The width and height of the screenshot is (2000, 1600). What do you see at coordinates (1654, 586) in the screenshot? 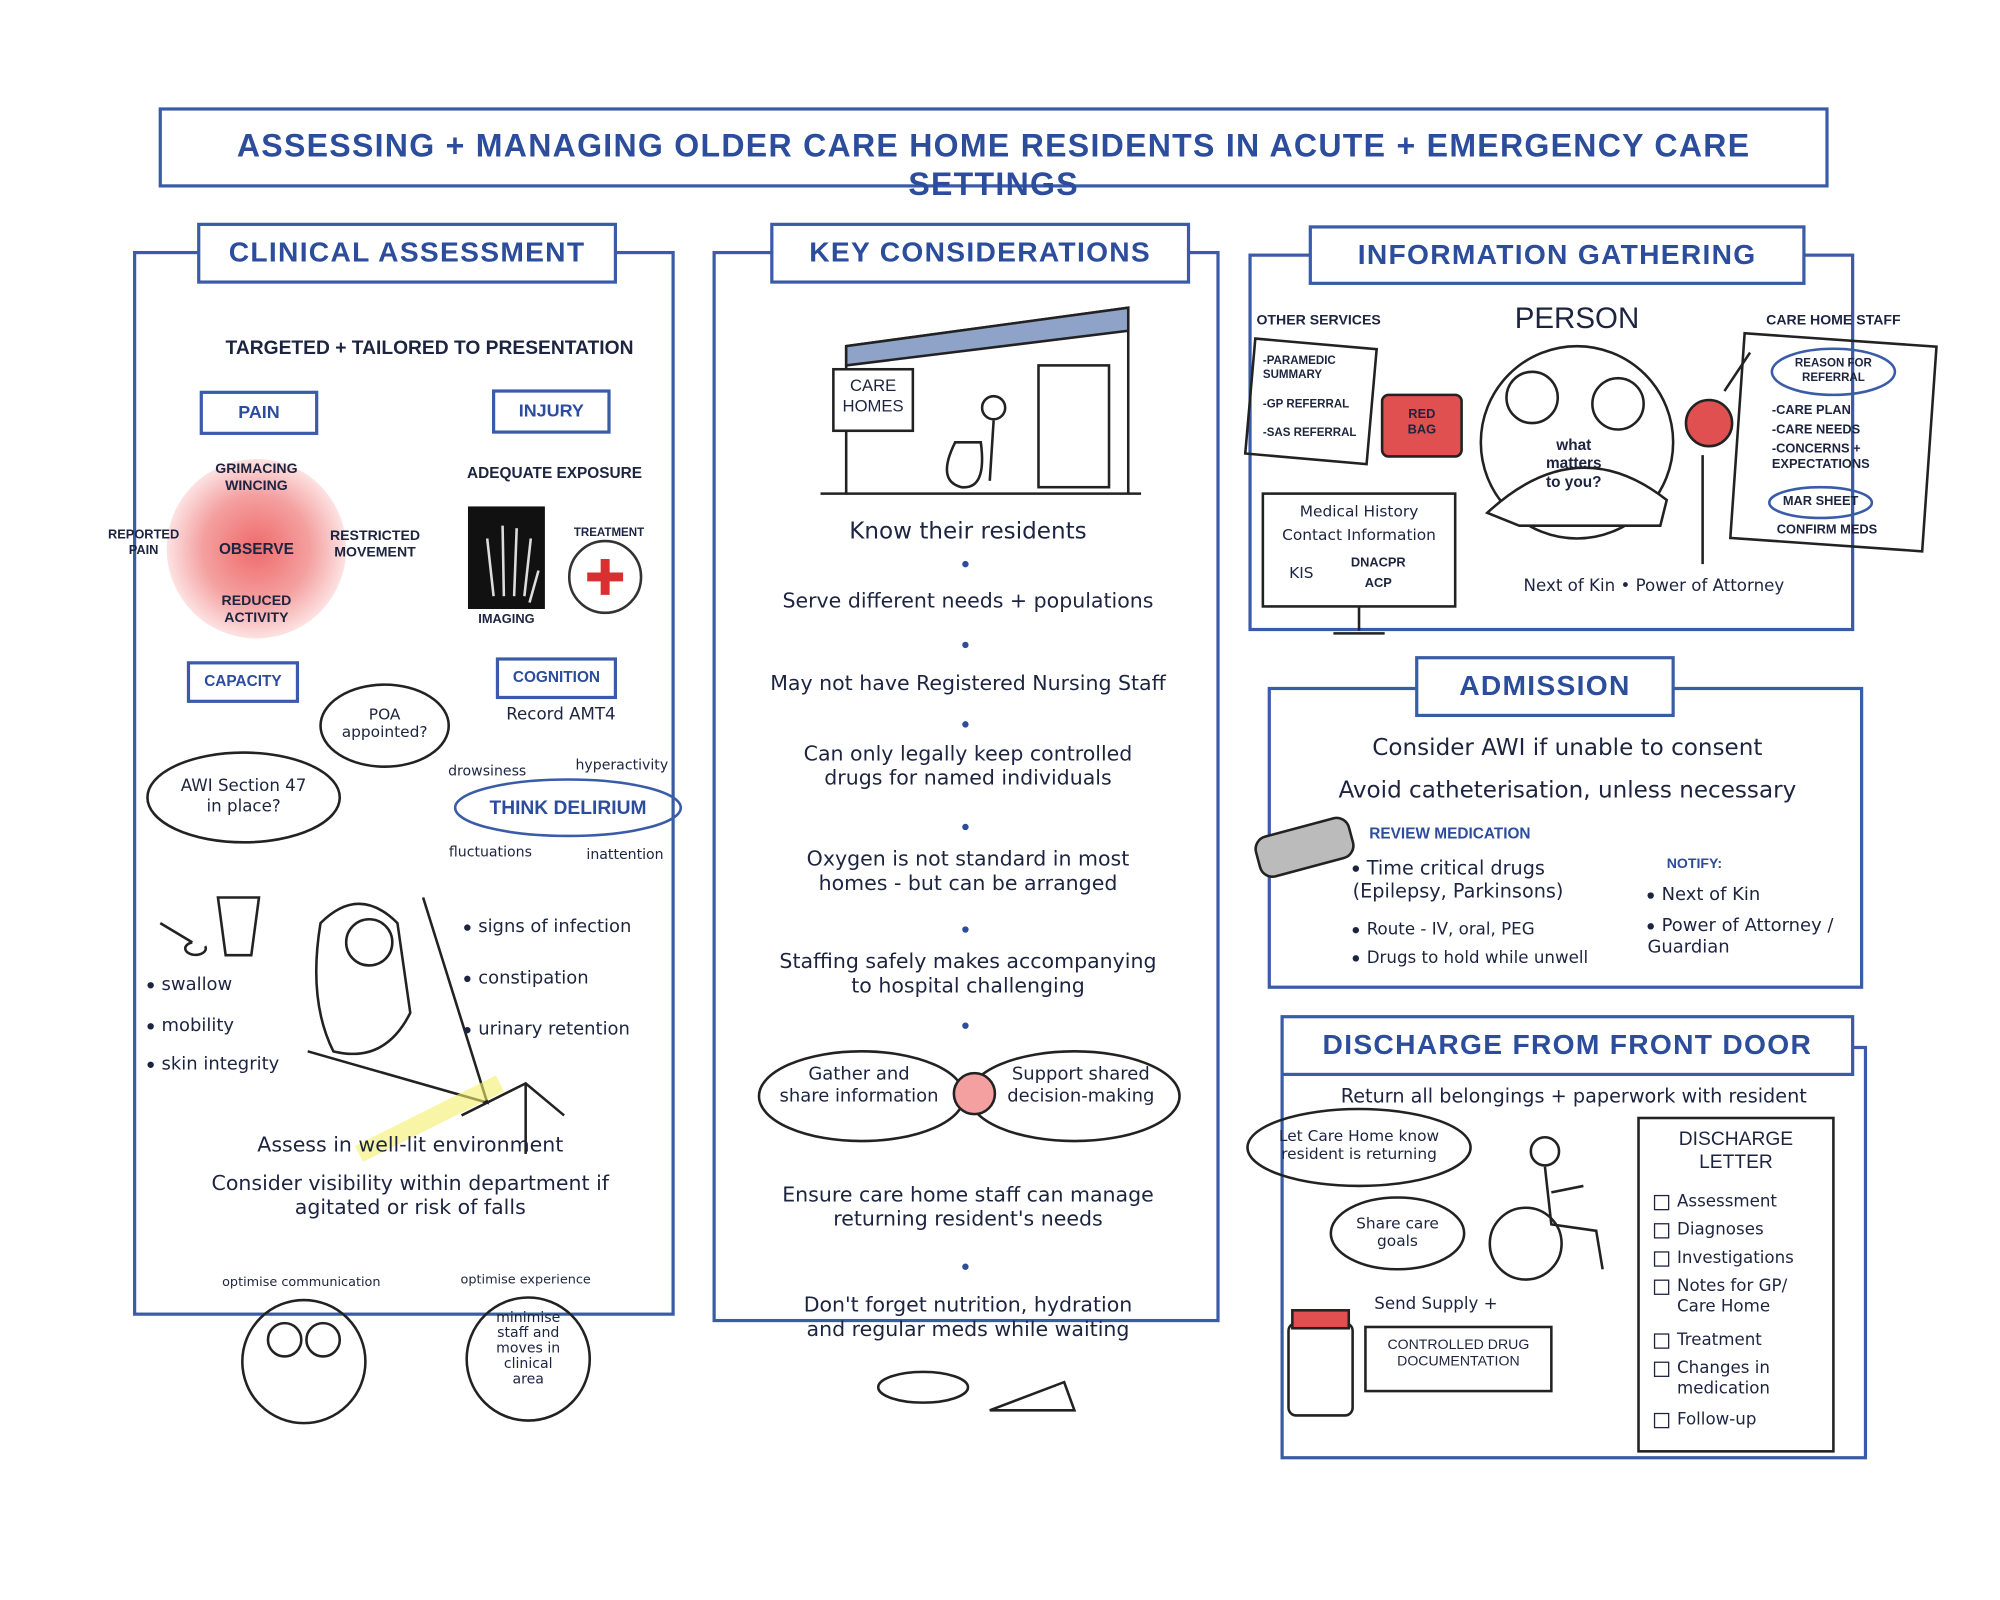
I see `contacts: Next of Kin • Power of Attorney` at bounding box center [1654, 586].